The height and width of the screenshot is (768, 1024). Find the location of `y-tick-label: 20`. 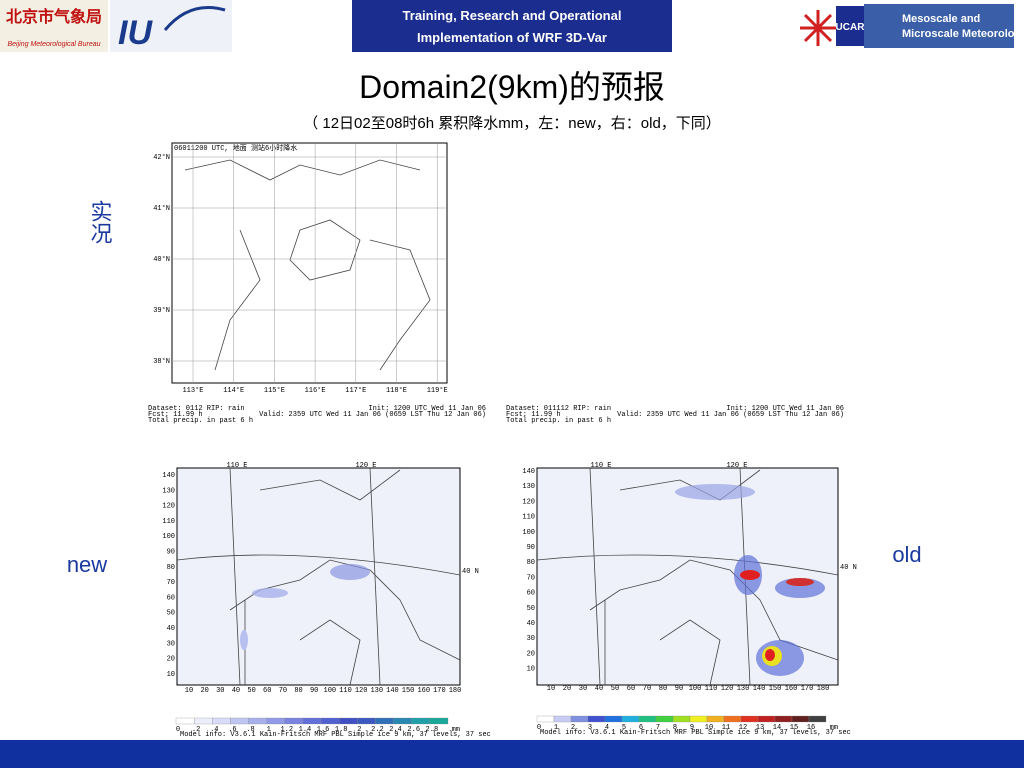

y-tick-label: 20 is located at coordinates (531, 654).